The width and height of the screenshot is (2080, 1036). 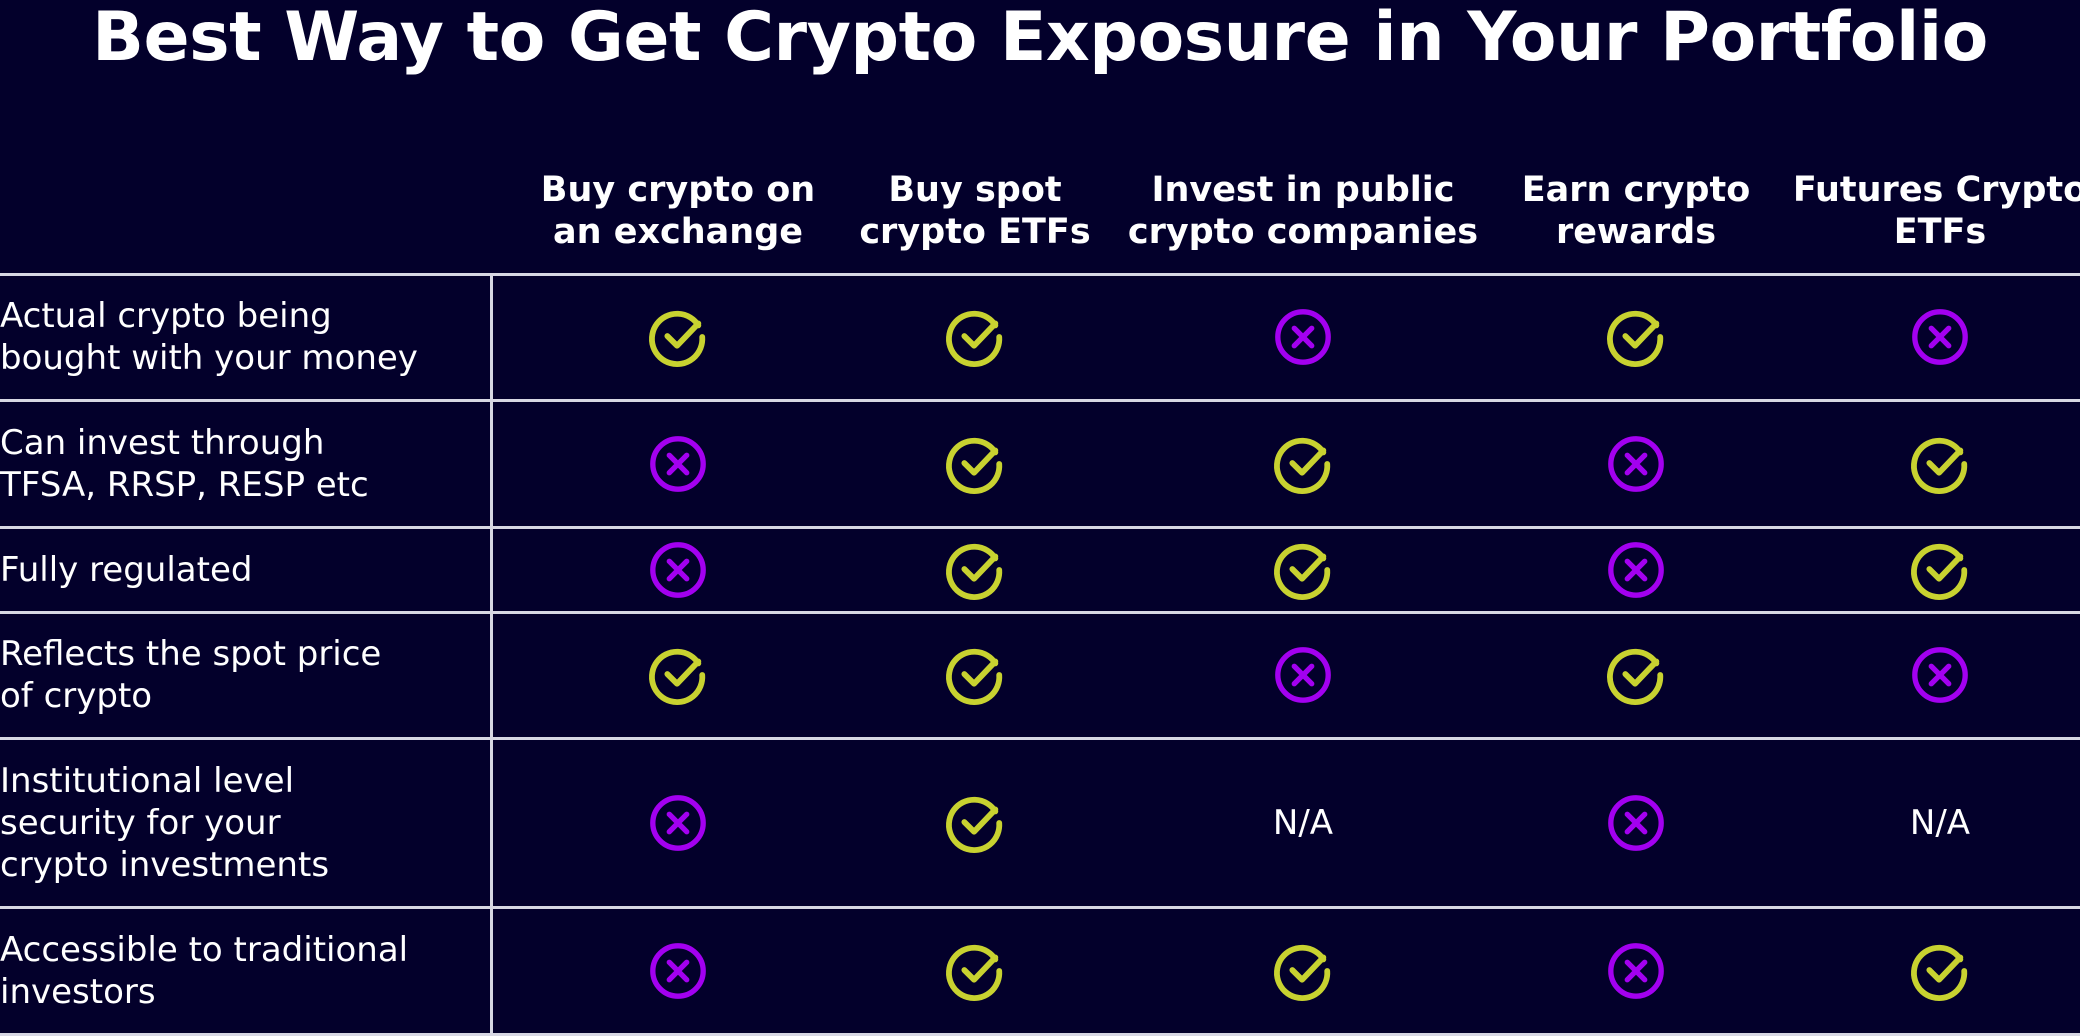 I want to click on column-header: Invest in public crypto companies, so click(x=1303, y=211).